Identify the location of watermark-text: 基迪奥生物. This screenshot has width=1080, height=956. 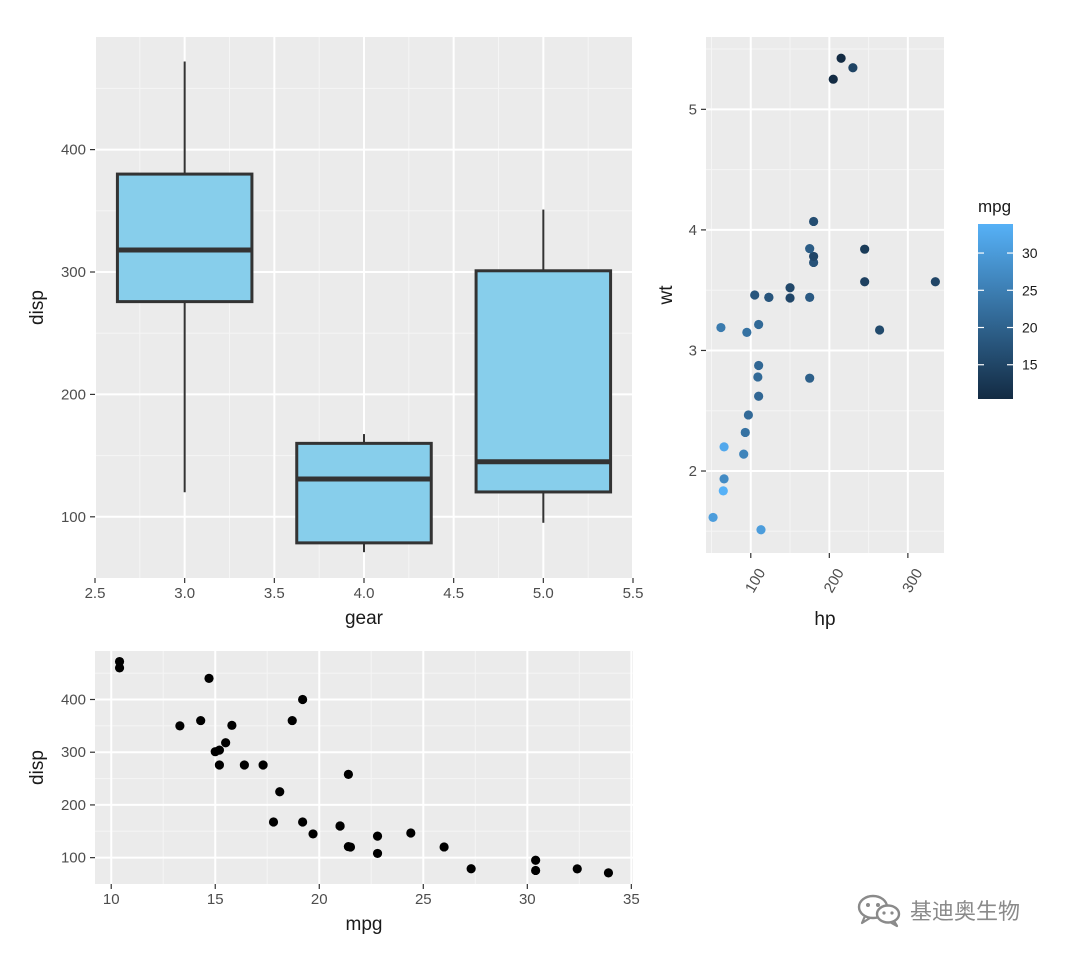
(965, 912).